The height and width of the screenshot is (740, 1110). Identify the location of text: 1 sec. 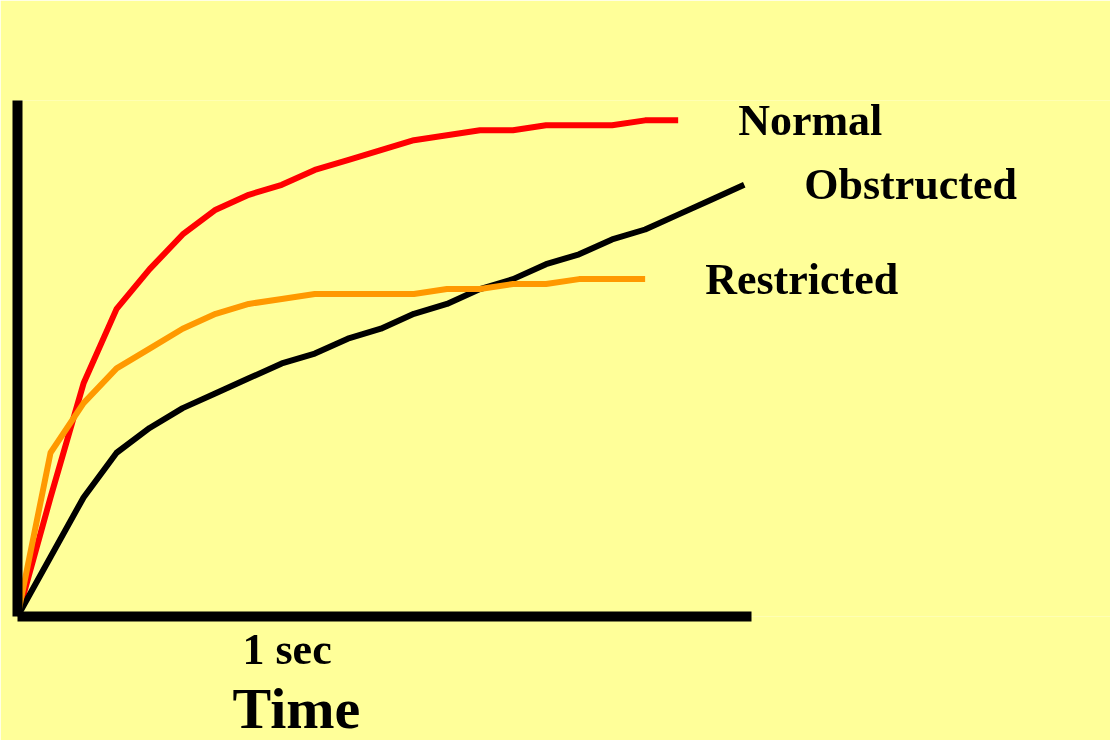
(287, 649).